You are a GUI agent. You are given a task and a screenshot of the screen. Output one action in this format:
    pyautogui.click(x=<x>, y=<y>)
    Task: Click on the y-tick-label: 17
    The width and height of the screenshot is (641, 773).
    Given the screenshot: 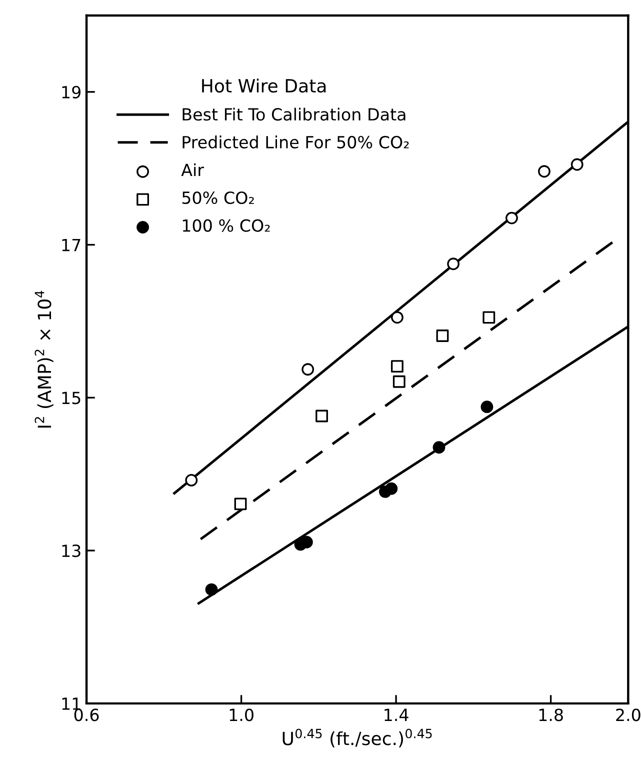 What is the action you would take?
    pyautogui.click(x=71, y=245)
    